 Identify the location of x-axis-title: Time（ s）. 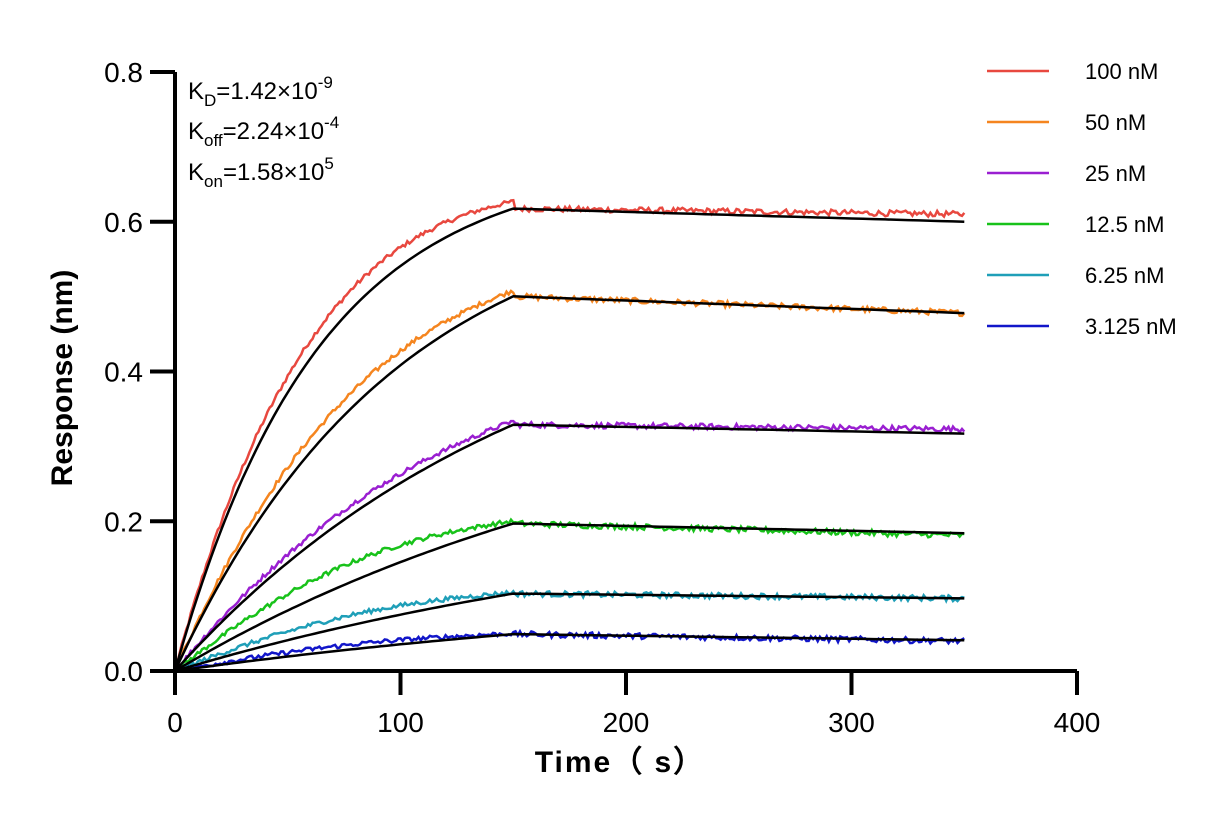
(620, 762).